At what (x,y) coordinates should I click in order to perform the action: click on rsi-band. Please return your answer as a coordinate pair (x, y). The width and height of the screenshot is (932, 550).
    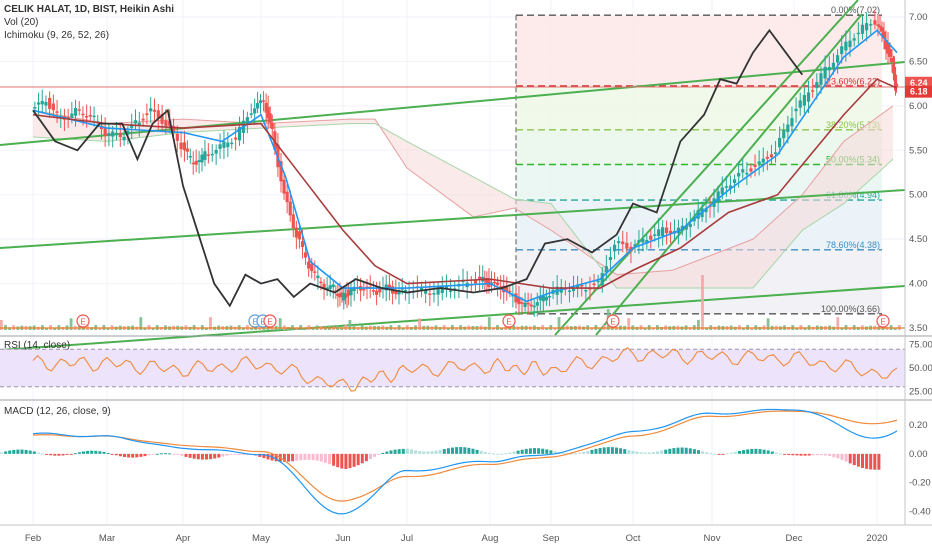
    Looking at the image, I should click on (452, 368).